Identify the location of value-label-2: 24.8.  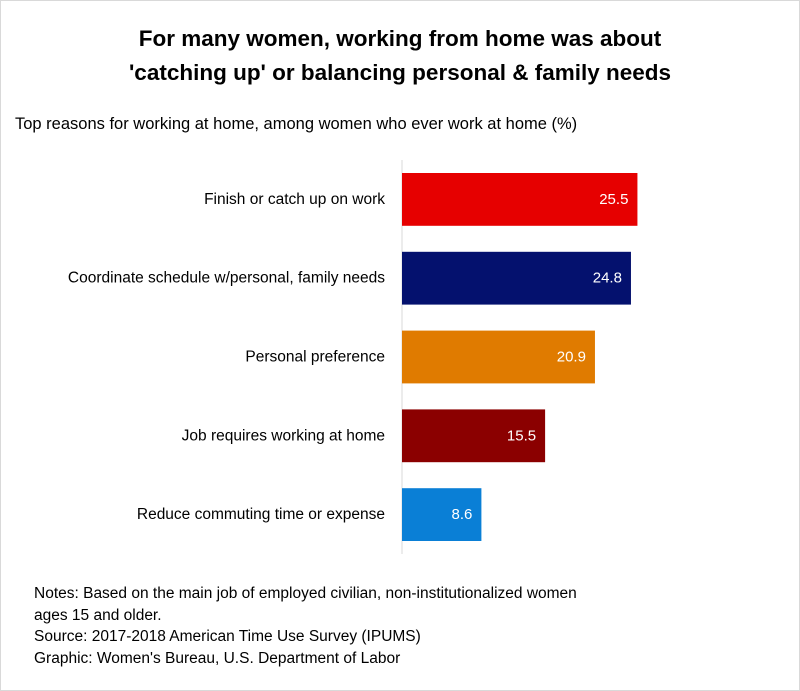
(607, 278).